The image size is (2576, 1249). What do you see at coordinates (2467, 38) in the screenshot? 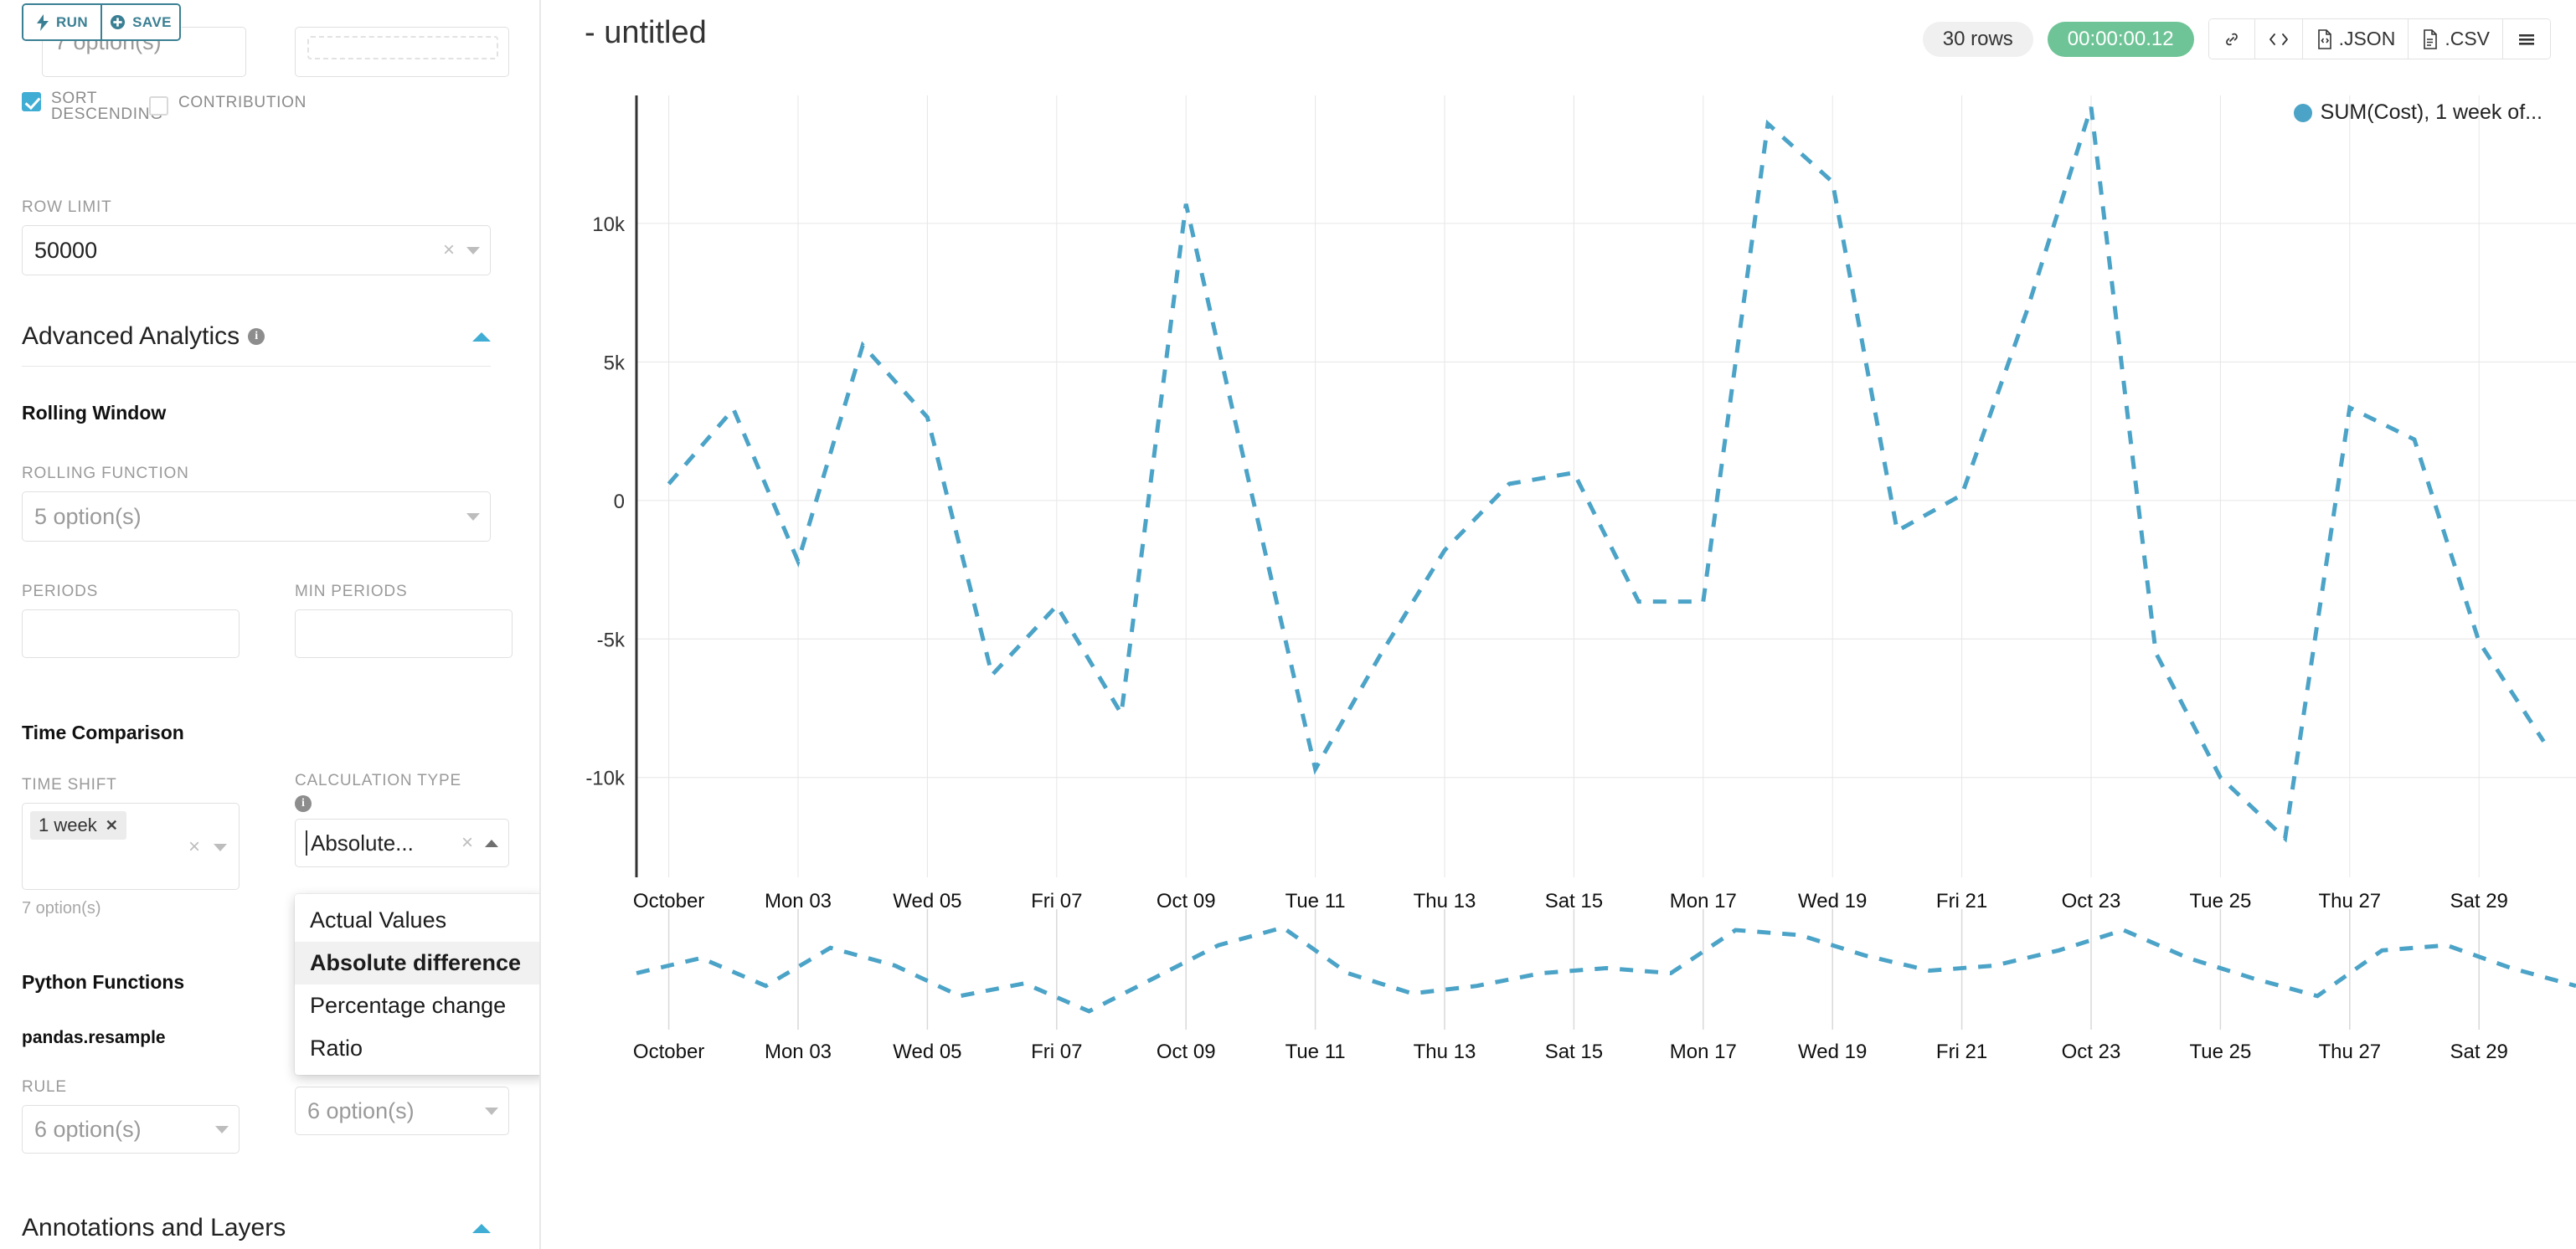
I see `export-csv-label: .CSV` at bounding box center [2467, 38].